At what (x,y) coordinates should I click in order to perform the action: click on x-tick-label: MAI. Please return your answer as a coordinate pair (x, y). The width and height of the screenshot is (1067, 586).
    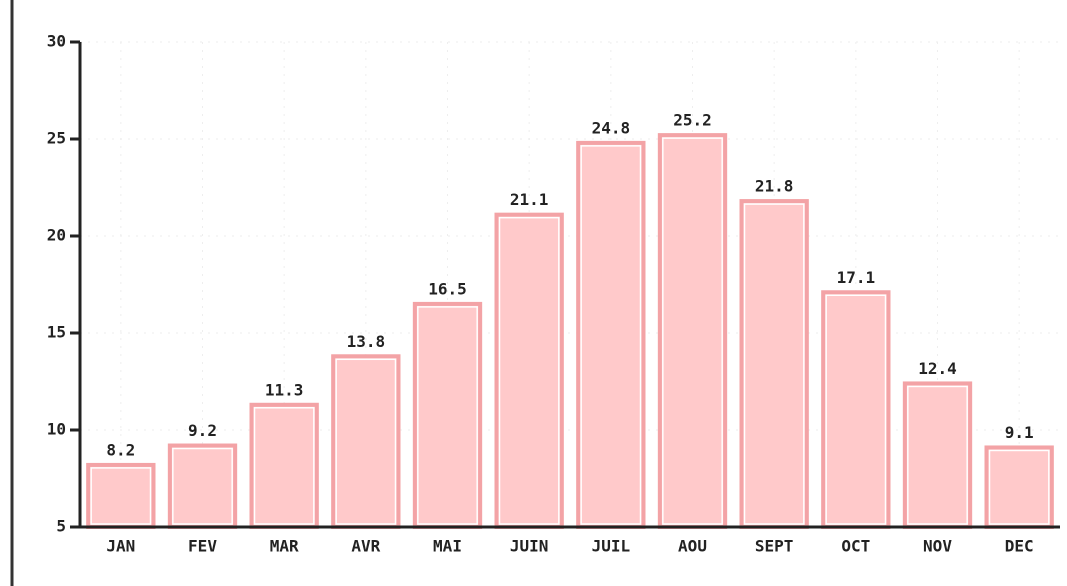
    Looking at the image, I should click on (447, 546).